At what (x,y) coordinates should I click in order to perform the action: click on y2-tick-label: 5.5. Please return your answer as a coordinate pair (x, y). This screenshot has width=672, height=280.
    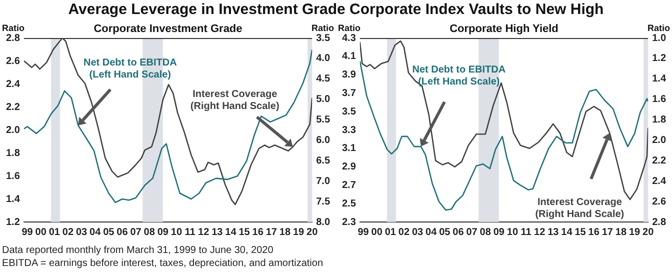
    Looking at the image, I should click on (323, 120).